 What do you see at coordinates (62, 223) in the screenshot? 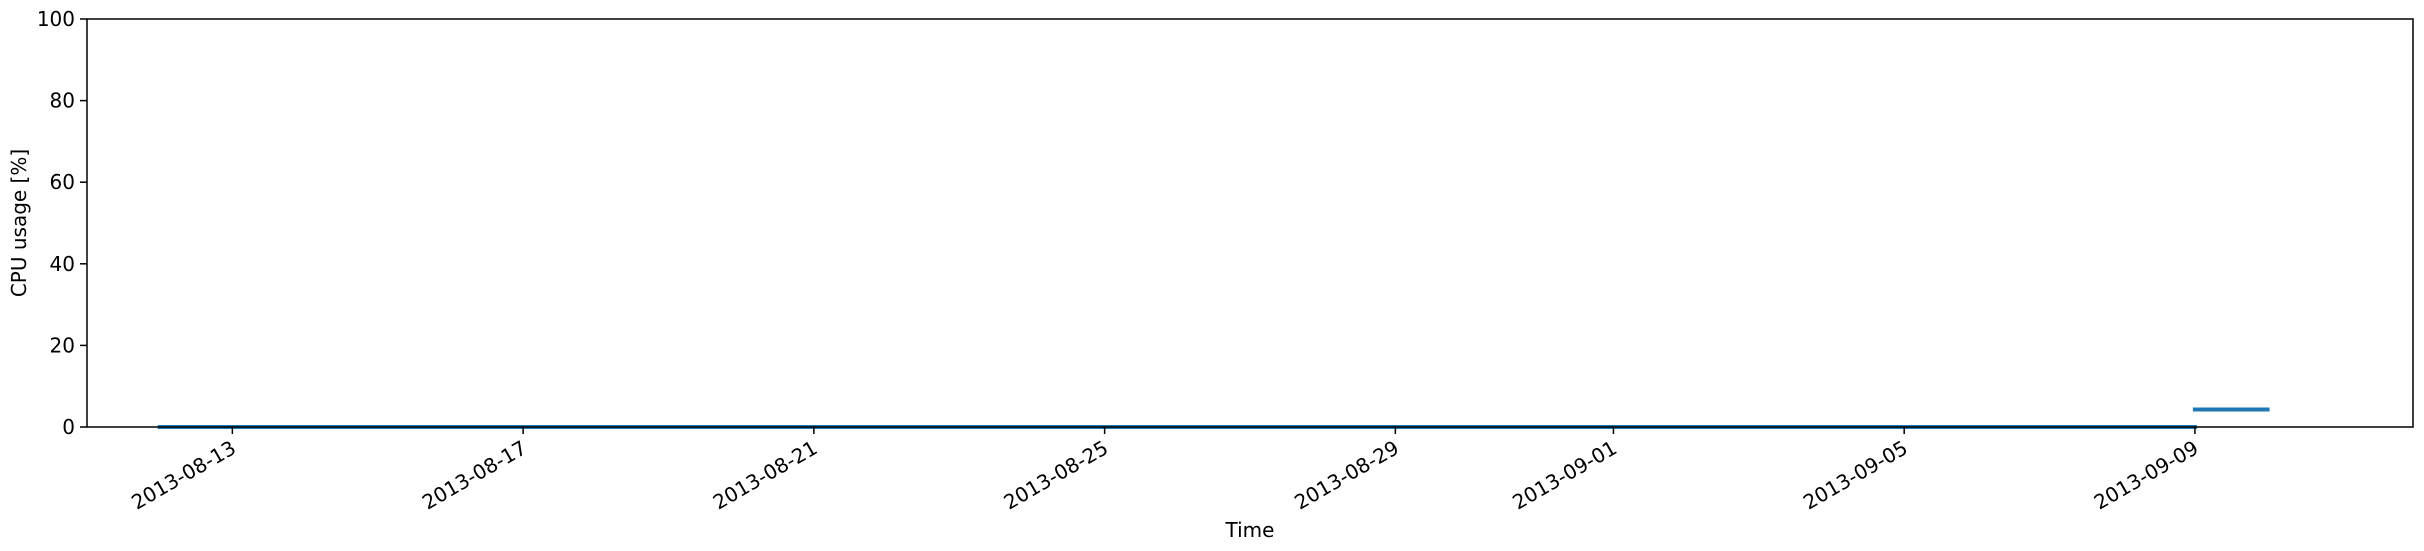
I see `y-axis: 0 20 40 60 80 100` at bounding box center [62, 223].